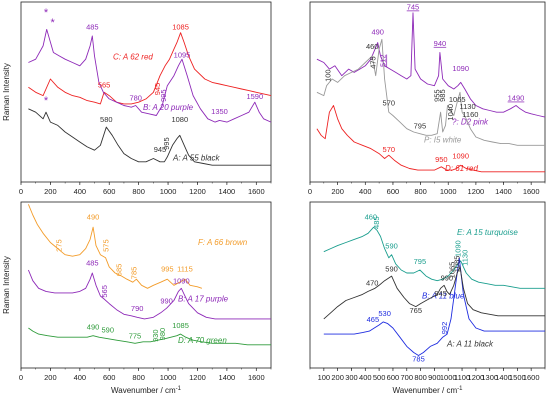  Describe the element at coordinates (196, 157) in the screenshot. I see `series-label: A: A 55 black` at that location.